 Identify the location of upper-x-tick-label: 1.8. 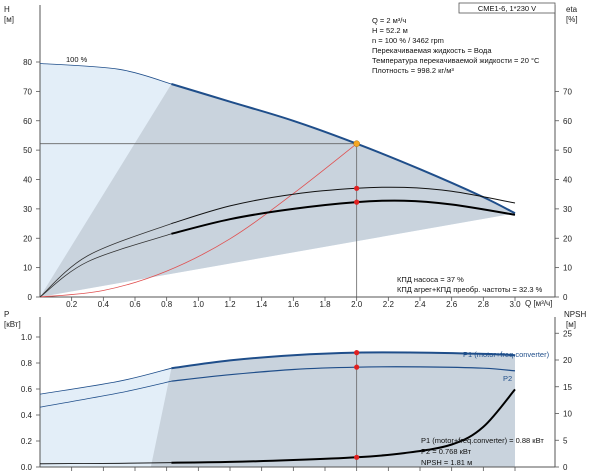
(325, 304).